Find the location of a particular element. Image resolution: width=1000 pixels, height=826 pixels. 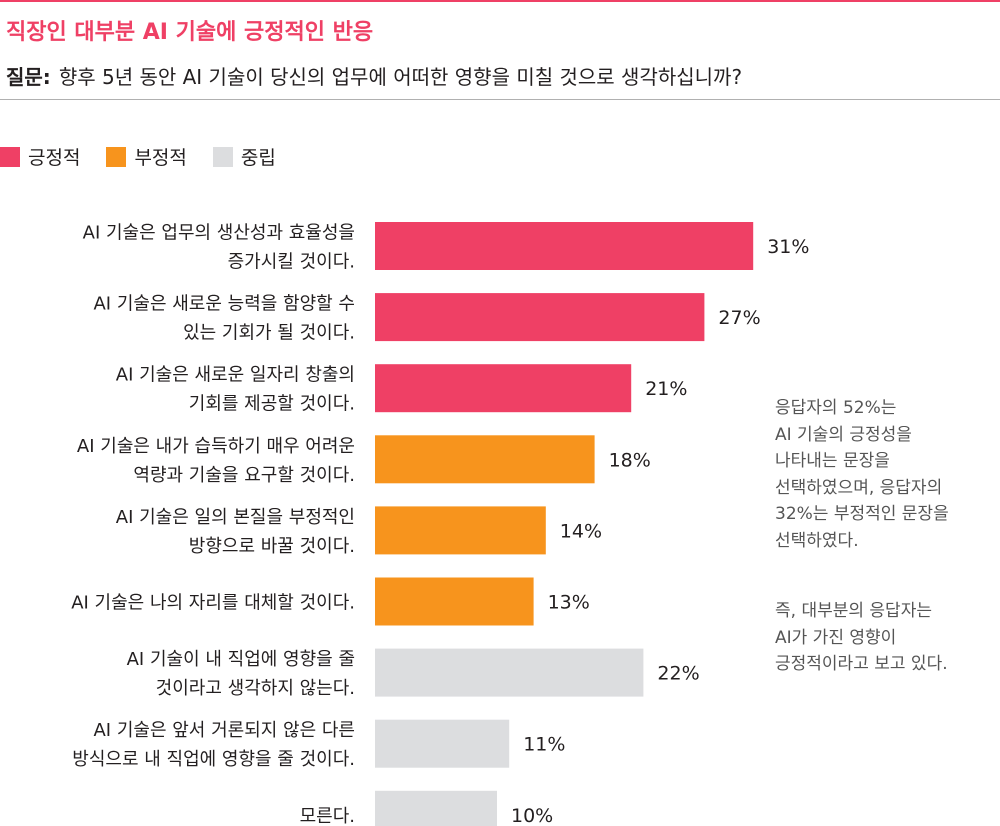

note-line: 응답자의 52%는 is located at coordinates (836, 408).